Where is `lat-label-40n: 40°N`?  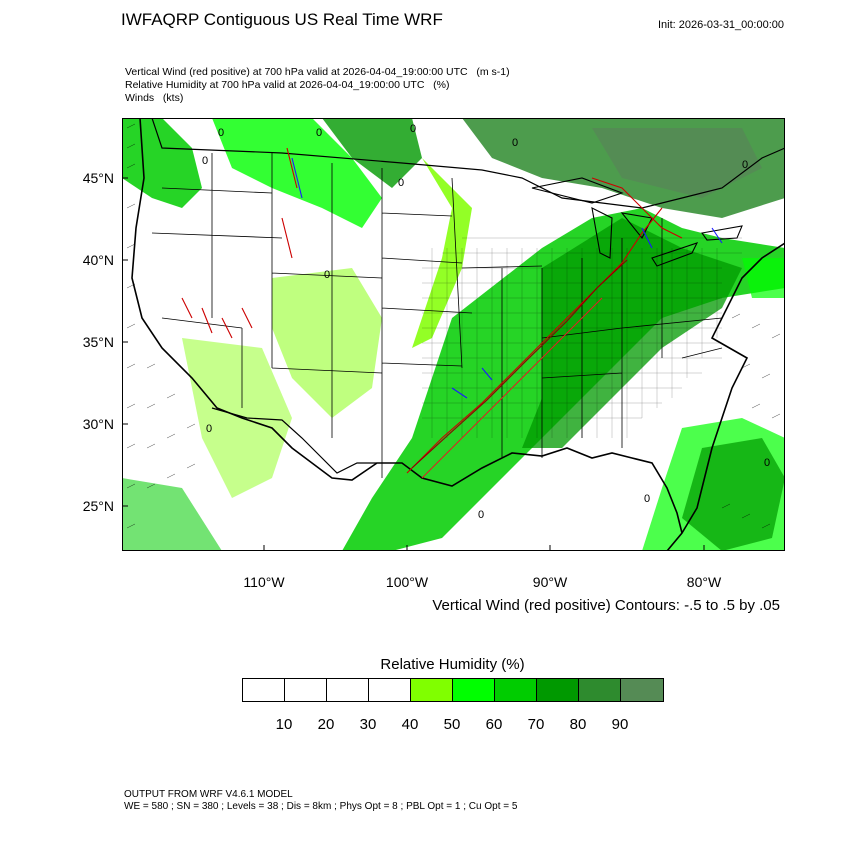 lat-label-40n: 40°N is located at coordinates (98, 260).